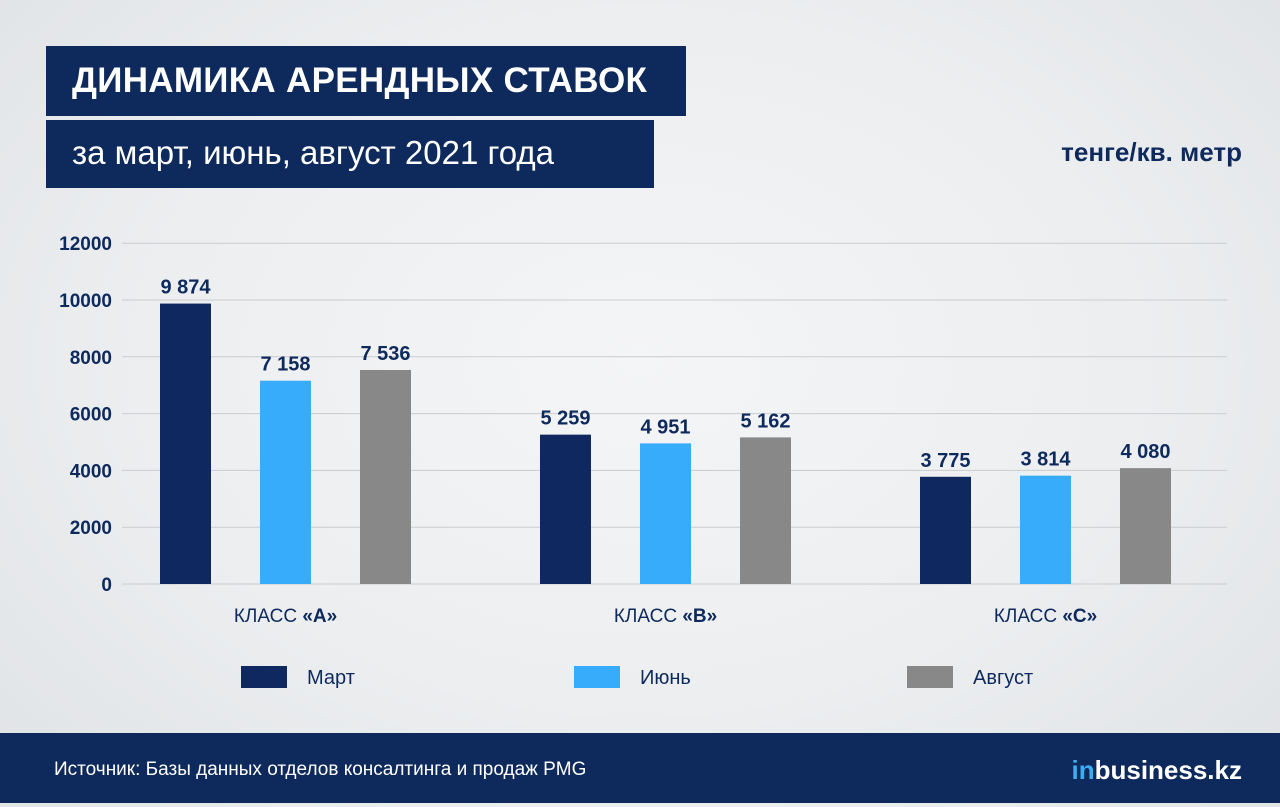 Image resolution: width=1280 pixels, height=807 pixels. Describe the element at coordinates (765, 421) in the screenshot. I see `data-label: 5 162` at that location.